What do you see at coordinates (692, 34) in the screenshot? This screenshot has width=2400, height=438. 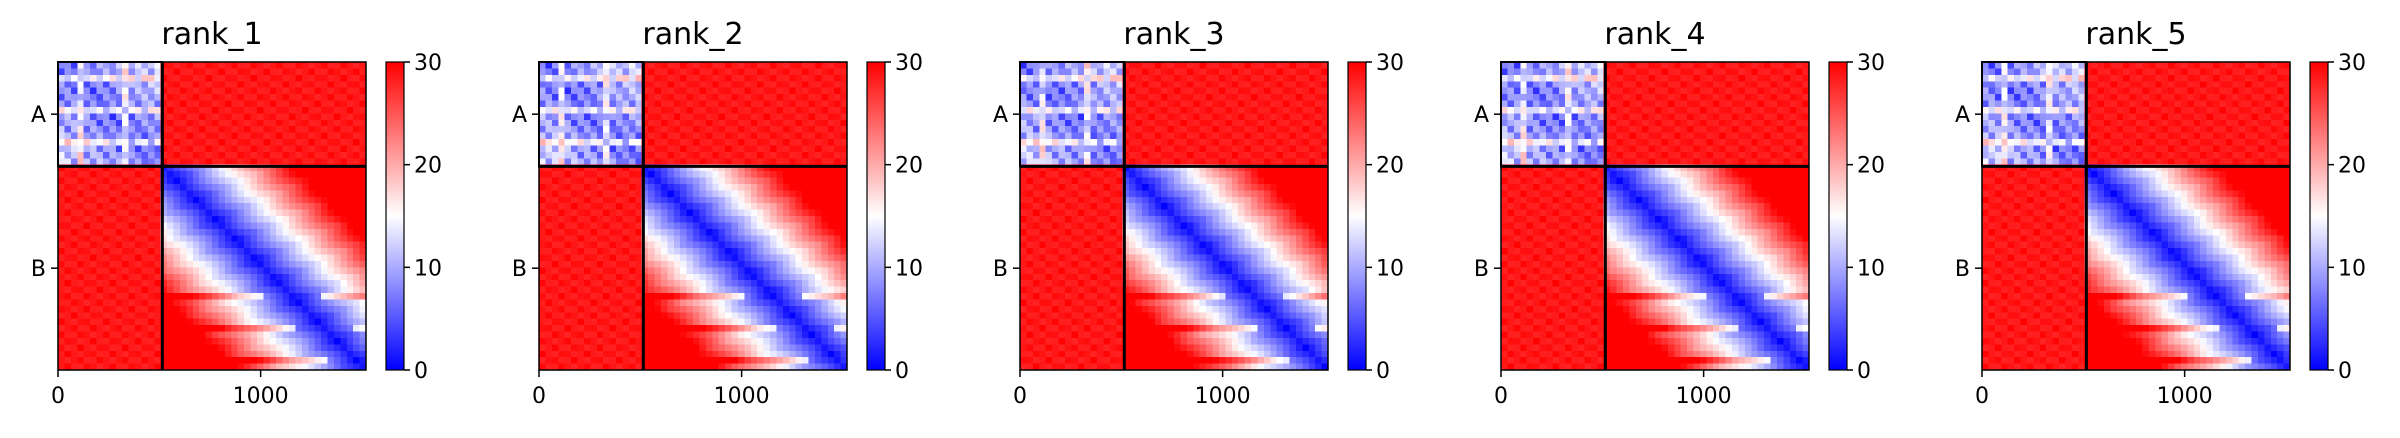 I see `chart-title: rank_2` at bounding box center [692, 34].